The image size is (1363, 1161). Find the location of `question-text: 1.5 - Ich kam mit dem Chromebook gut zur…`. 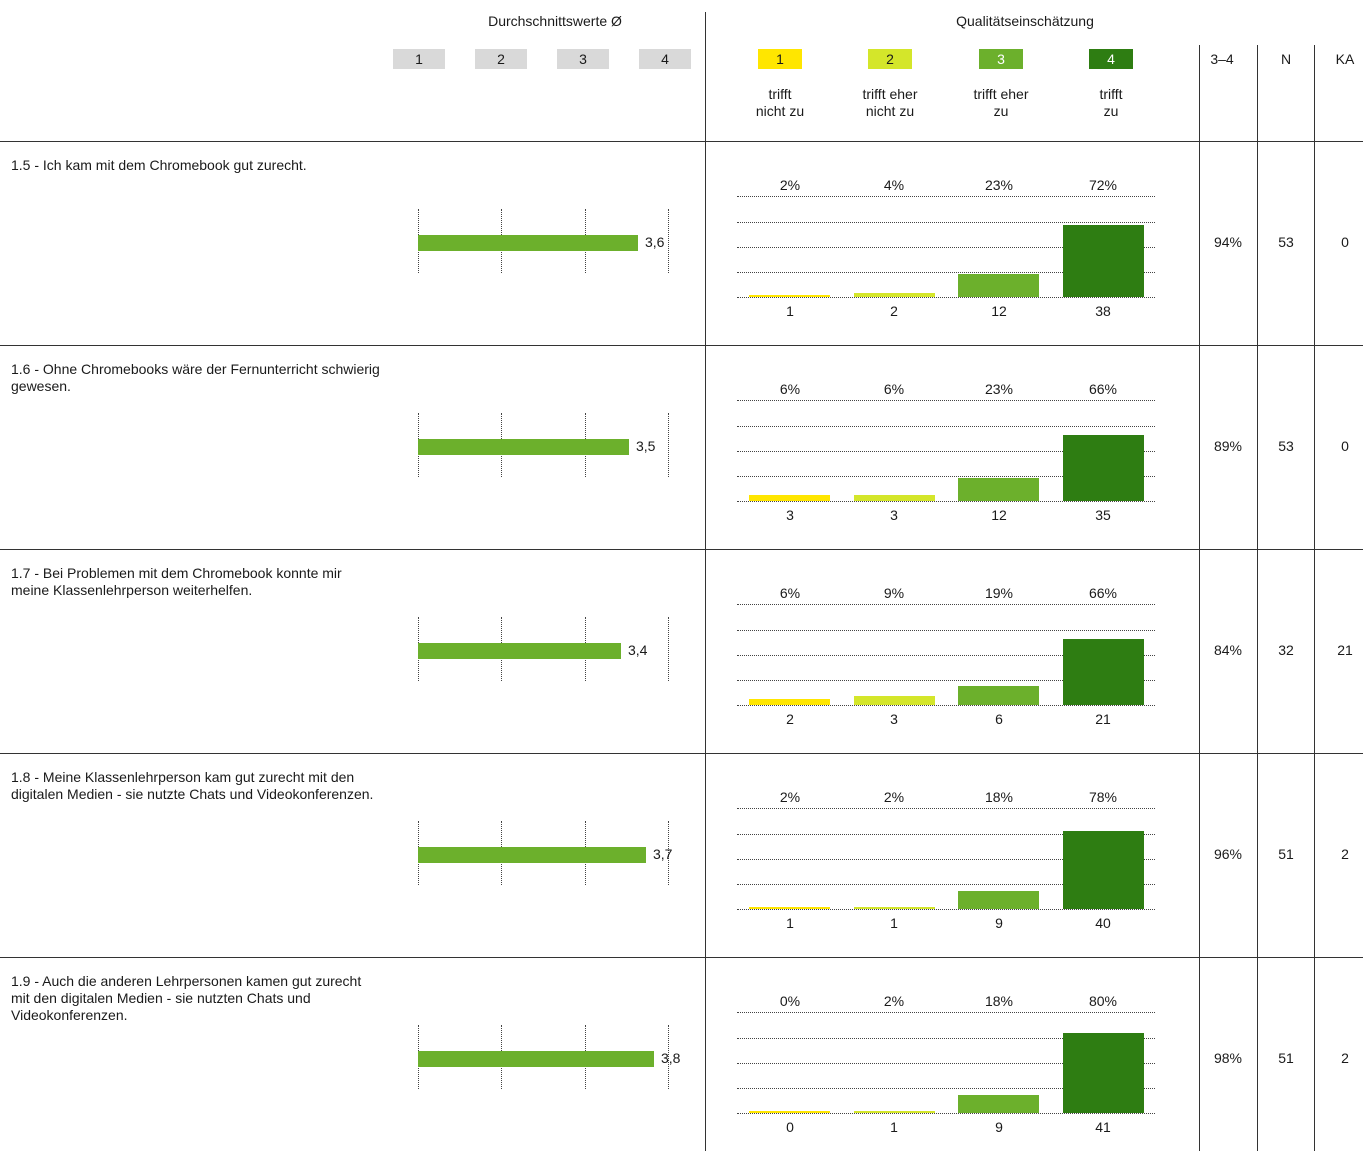

question-text: 1.5 - Ich kam mit dem Chromebook gut zur… is located at coordinates (159, 165).